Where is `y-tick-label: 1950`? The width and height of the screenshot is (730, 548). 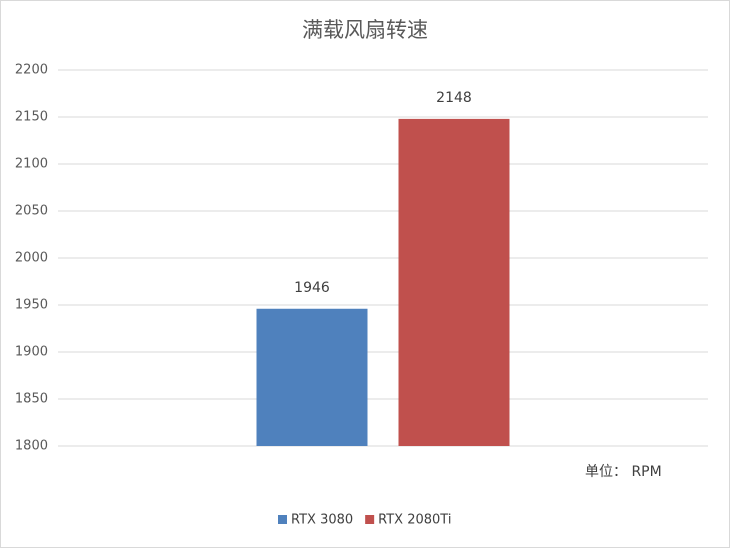 y-tick-label: 1950 is located at coordinates (31, 305).